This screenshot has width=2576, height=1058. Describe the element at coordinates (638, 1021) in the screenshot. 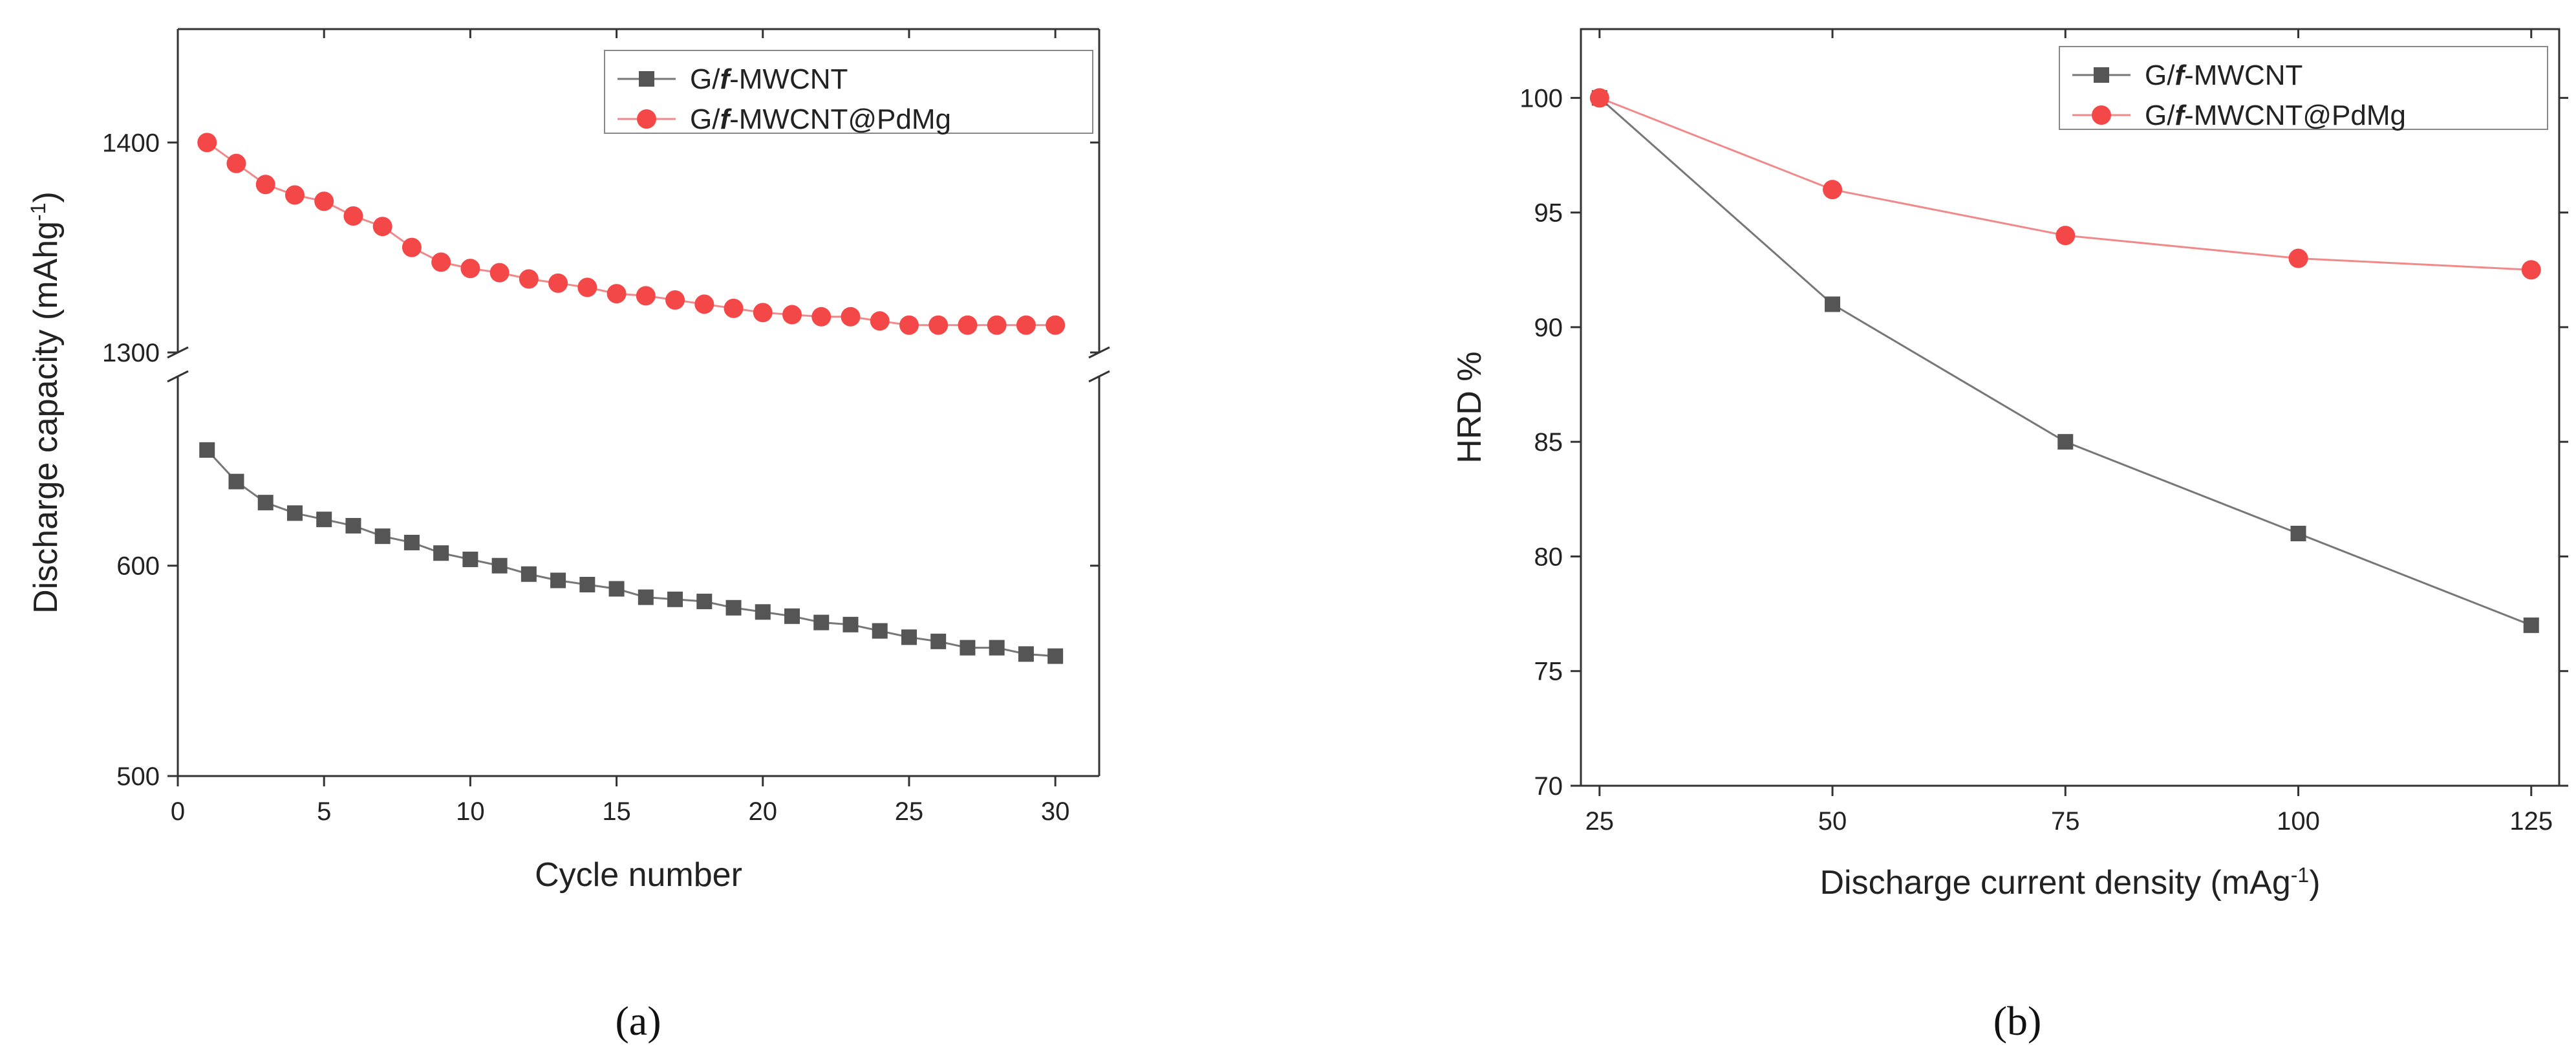

I see `panel-label-a: (a)` at that location.